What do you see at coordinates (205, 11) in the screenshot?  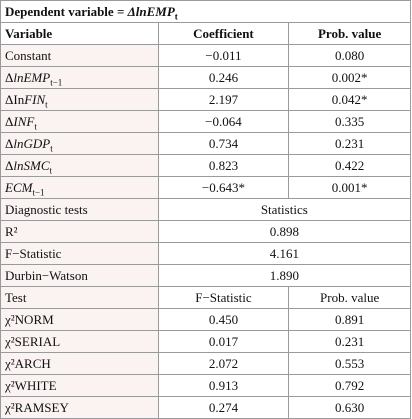 I see `title-cell: Dependent variable = ΔlnEMPt` at bounding box center [205, 11].